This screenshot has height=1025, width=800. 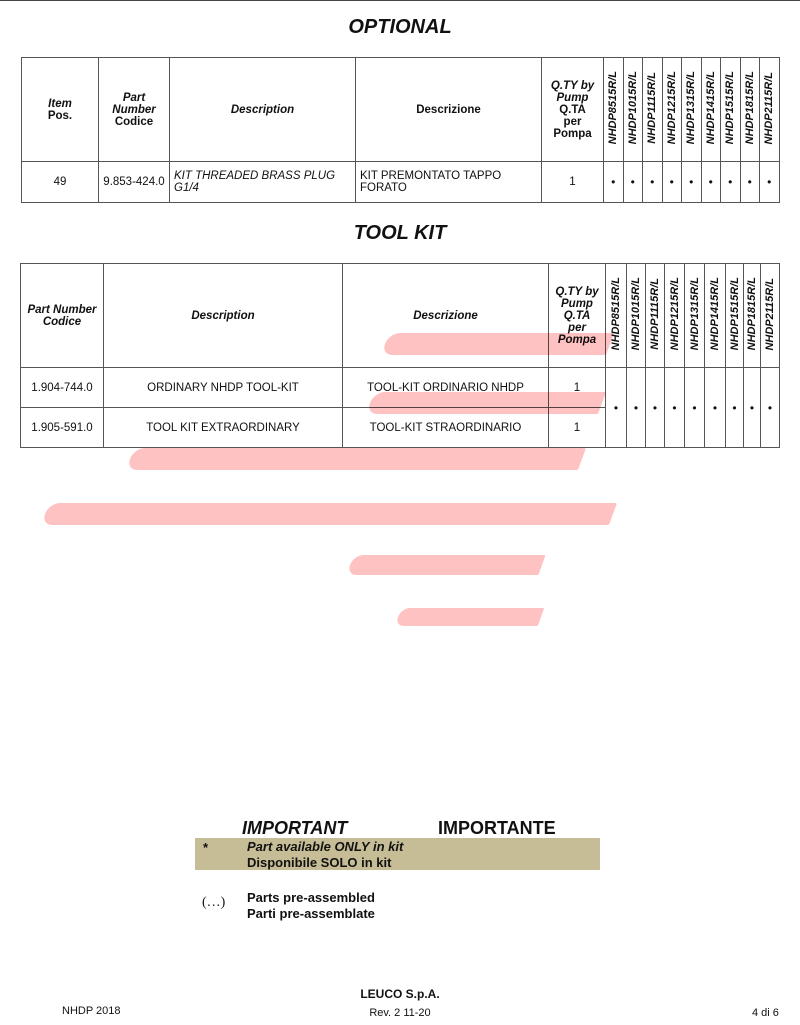 I want to click on top-rule, so click(x=400, y=0).